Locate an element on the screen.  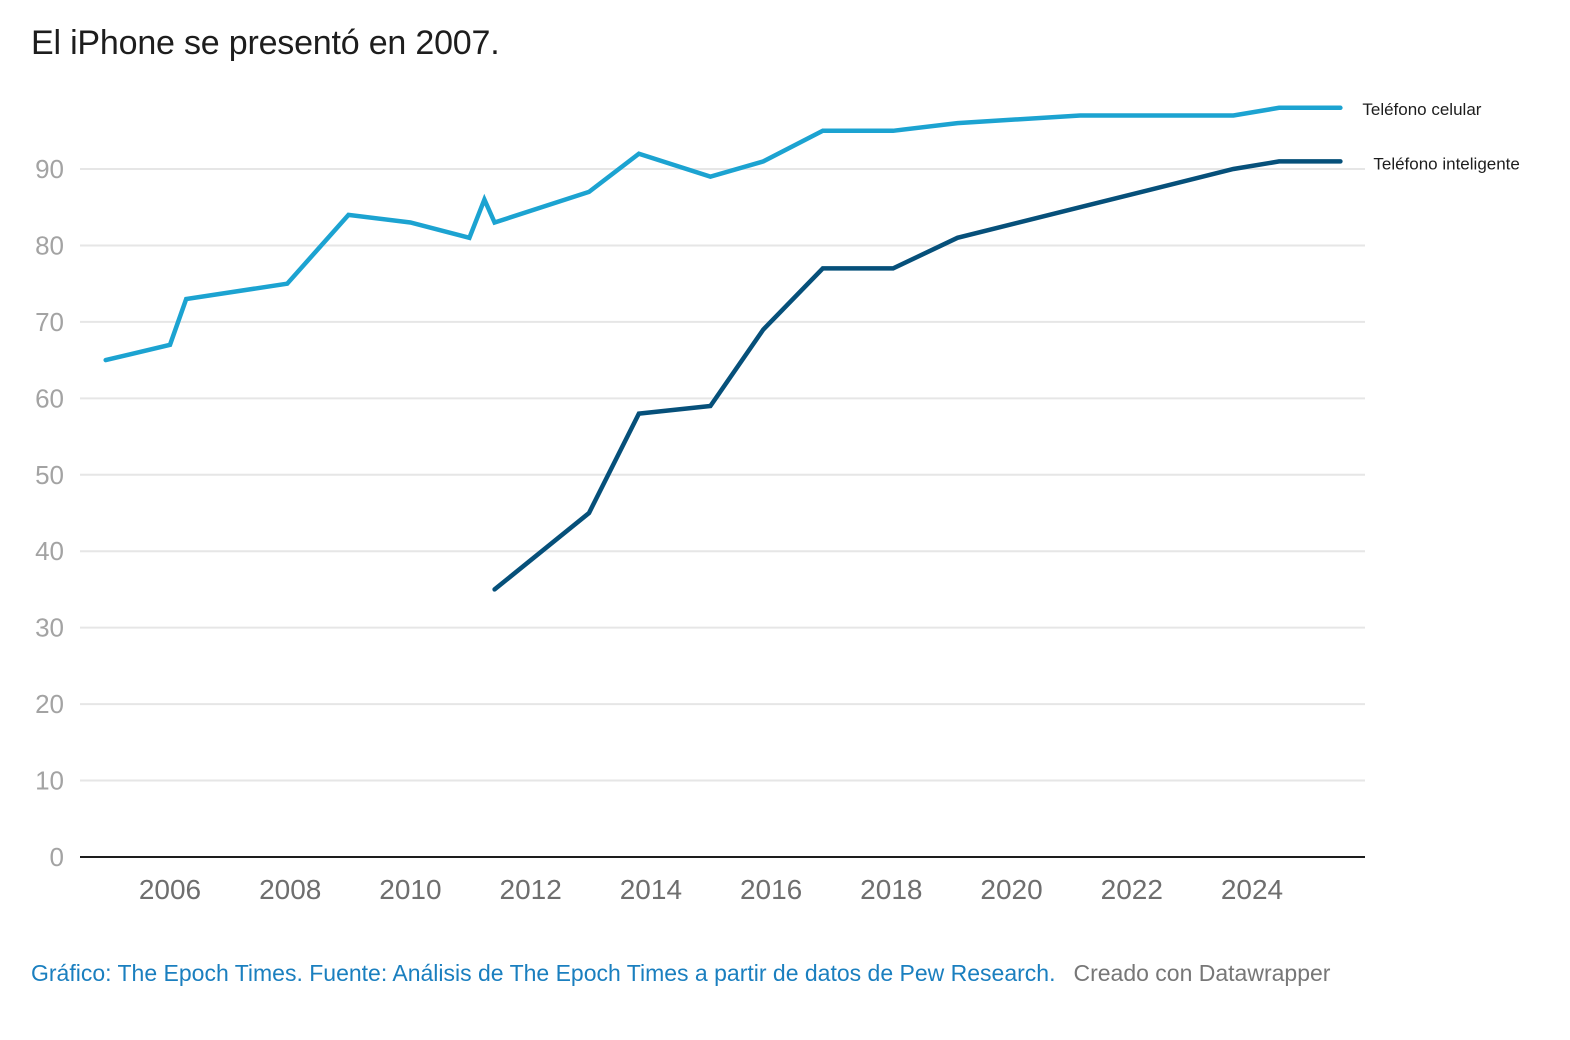
x-tick-label: 2016 is located at coordinates (771, 889).